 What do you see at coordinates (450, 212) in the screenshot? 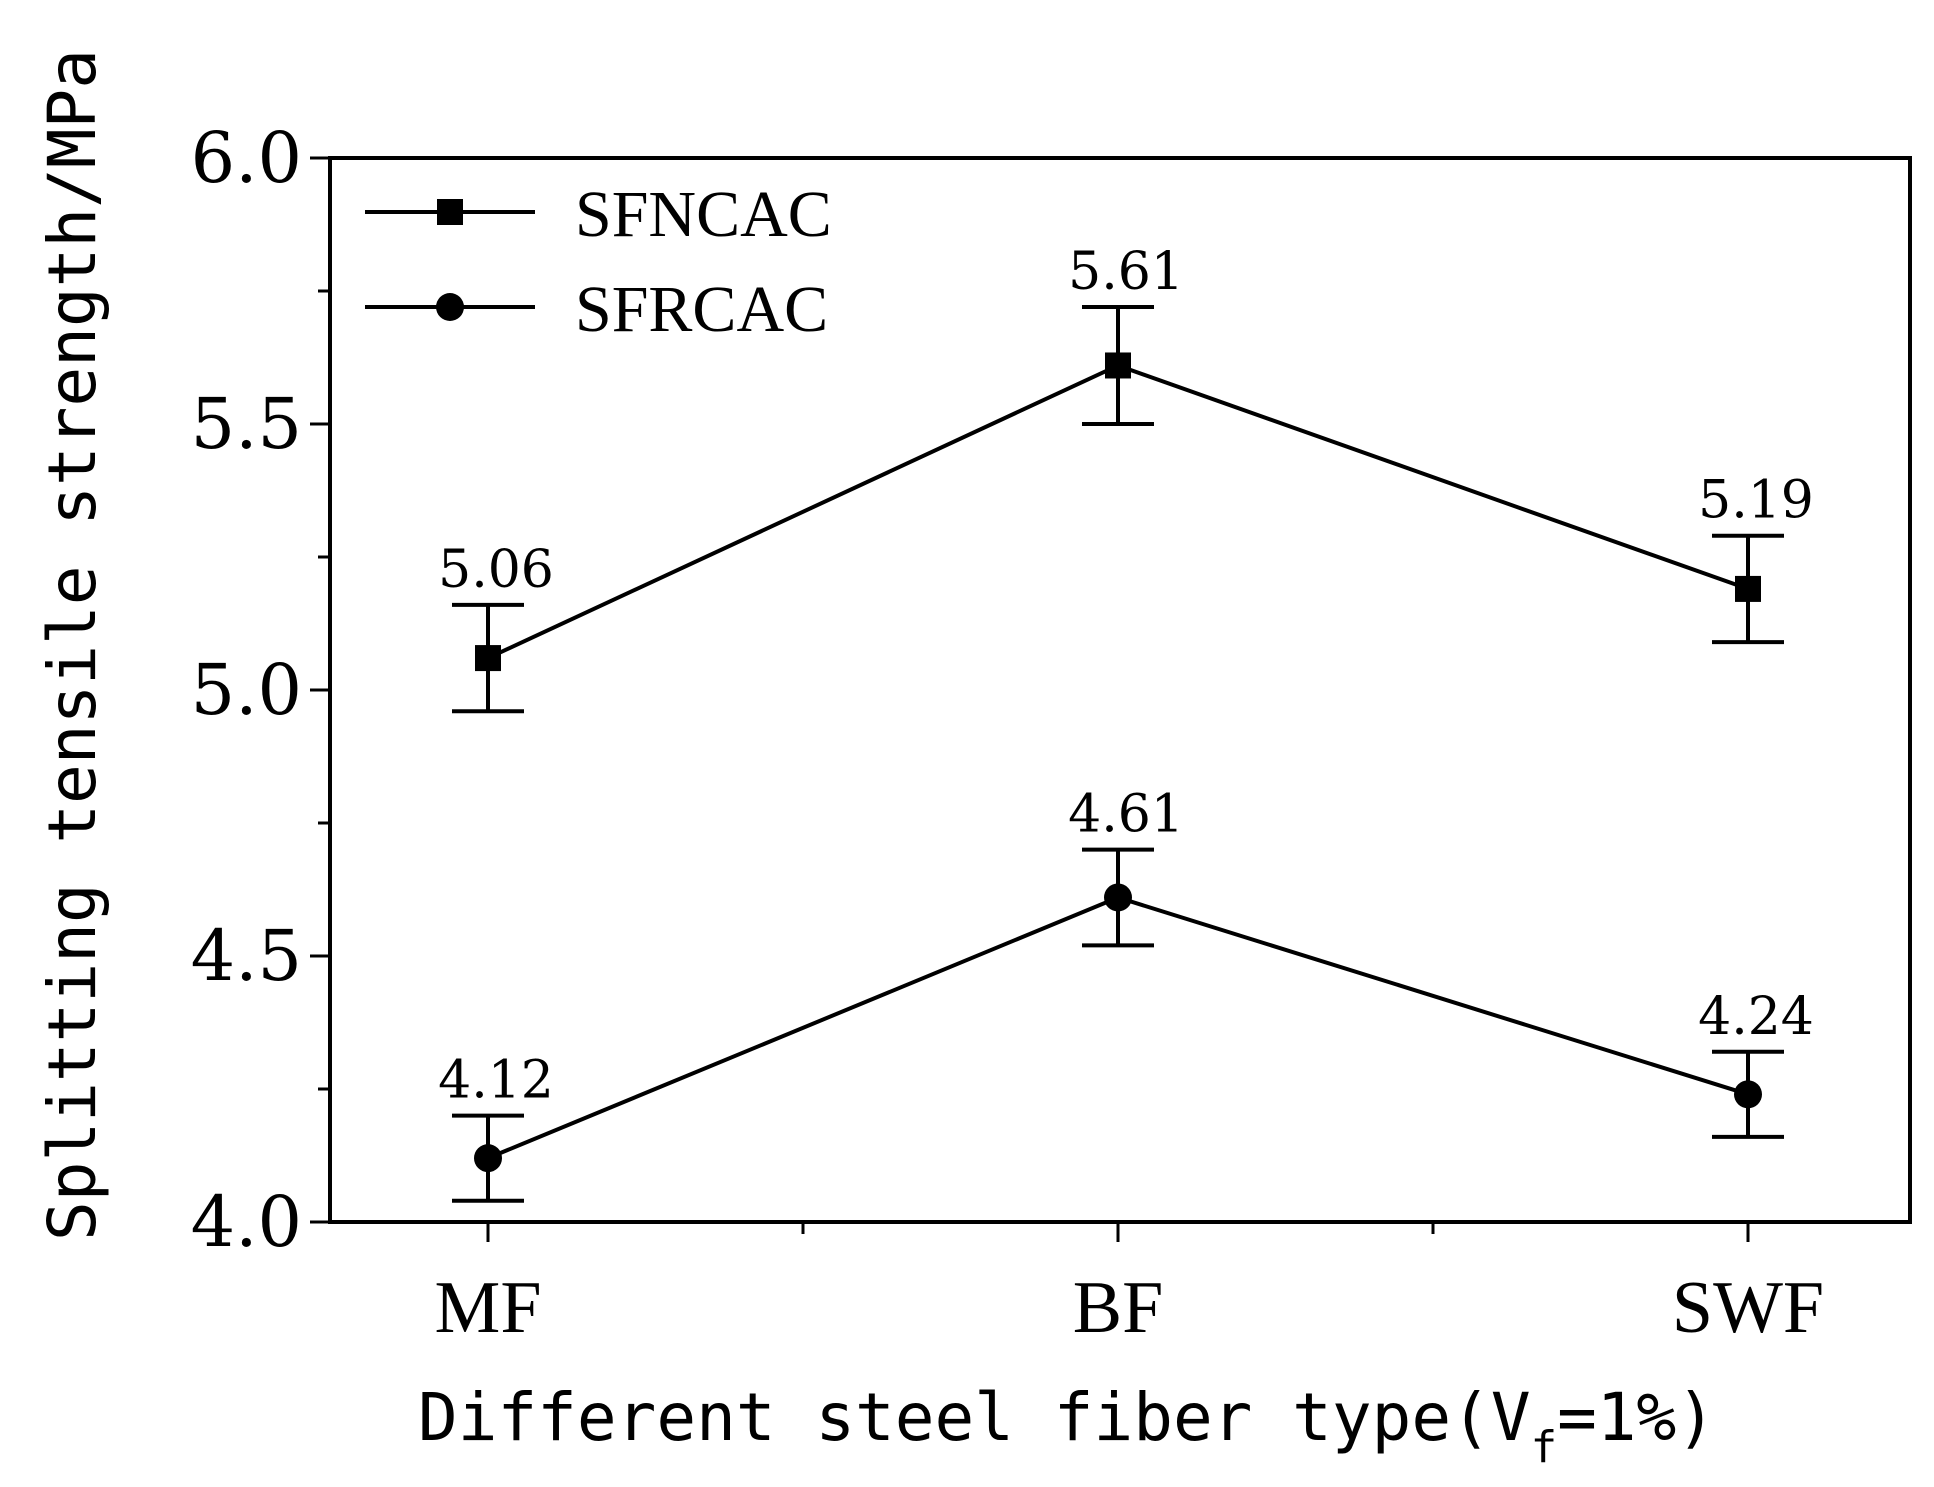
I see `legend-marker-square` at bounding box center [450, 212].